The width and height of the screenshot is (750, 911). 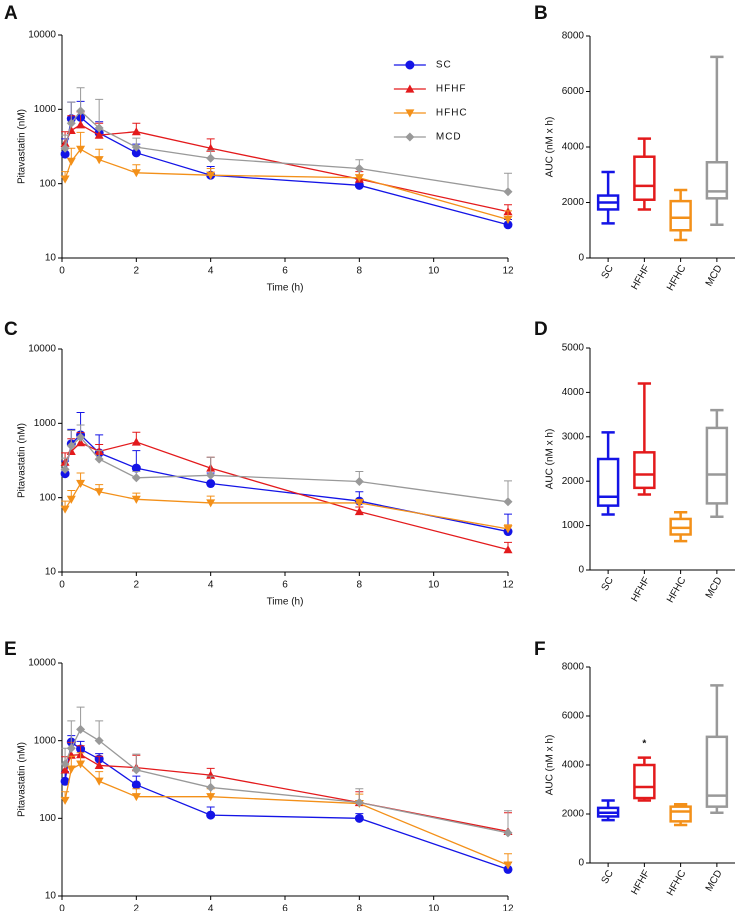 What do you see at coordinates (22, 146) in the screenshot?
I see `y-axis-title: Pitavastatin (nM)` at bounding box center [22, 146].